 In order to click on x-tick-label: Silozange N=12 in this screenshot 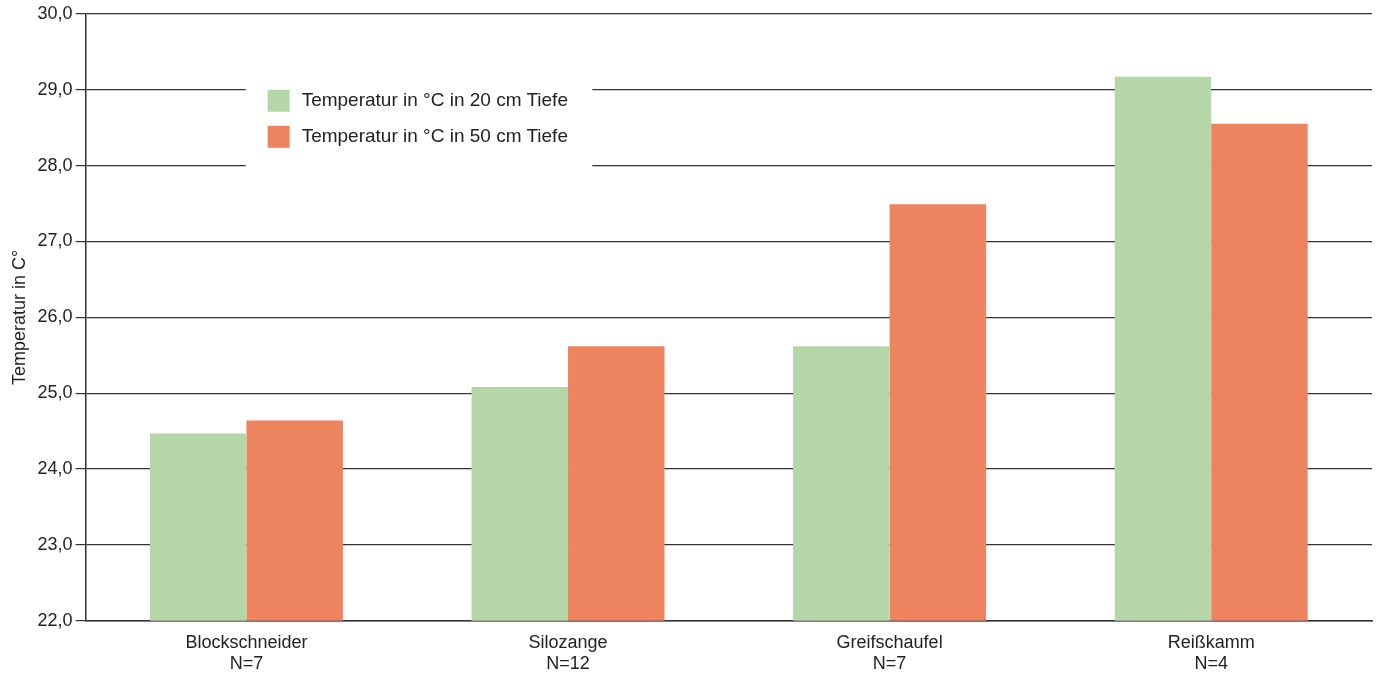, I will do `click(568, 652)`.